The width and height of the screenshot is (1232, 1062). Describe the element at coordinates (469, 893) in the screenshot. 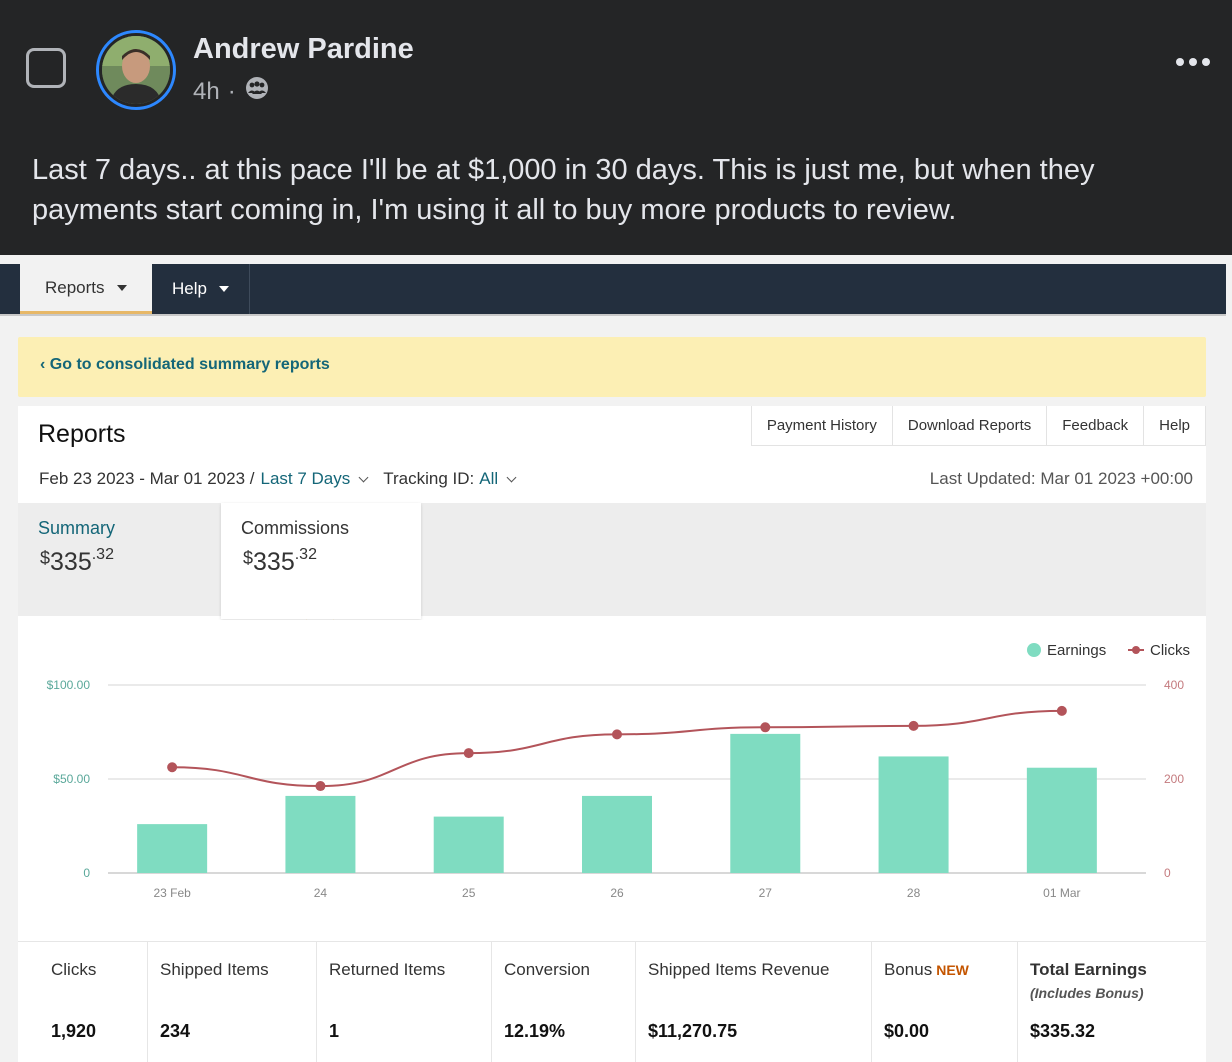

I see `x-tick-label: 25` at that location.